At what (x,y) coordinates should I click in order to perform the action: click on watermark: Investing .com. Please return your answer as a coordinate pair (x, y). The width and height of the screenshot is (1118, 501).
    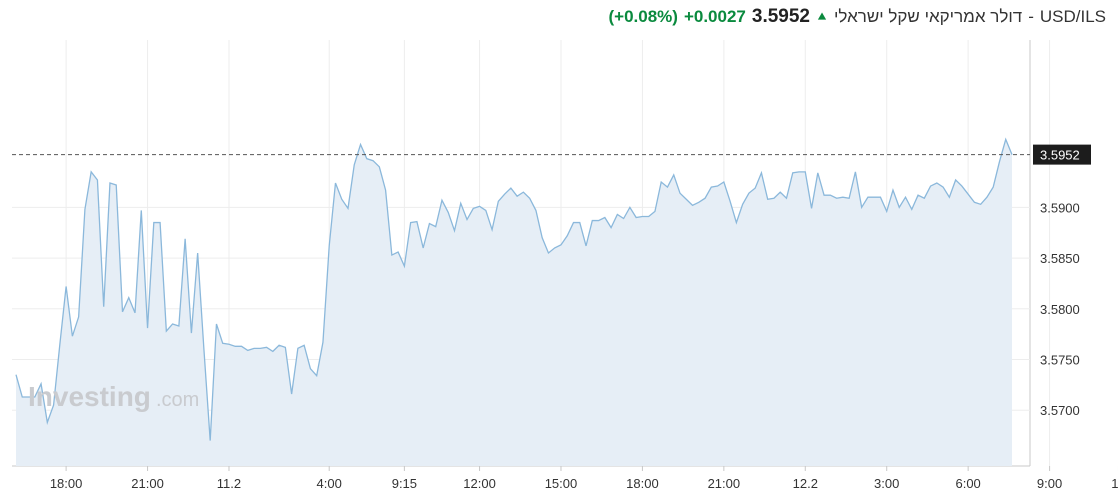
    Looking at the image, I should click on (113, 396).